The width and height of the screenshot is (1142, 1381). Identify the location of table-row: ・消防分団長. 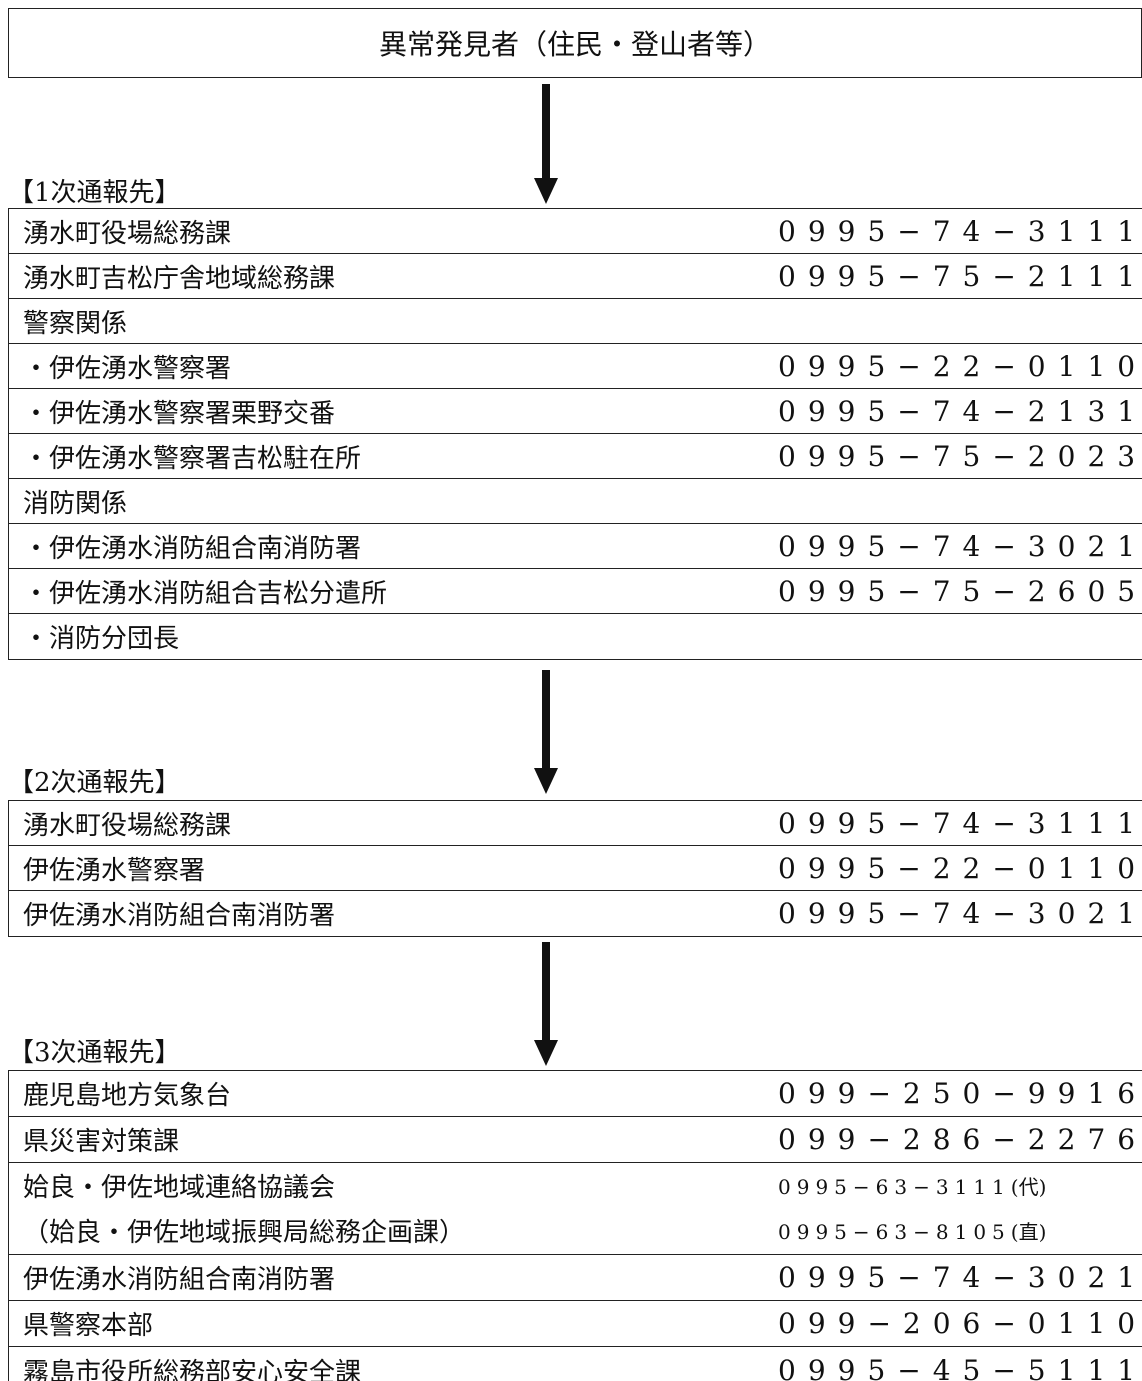
(575, 636).